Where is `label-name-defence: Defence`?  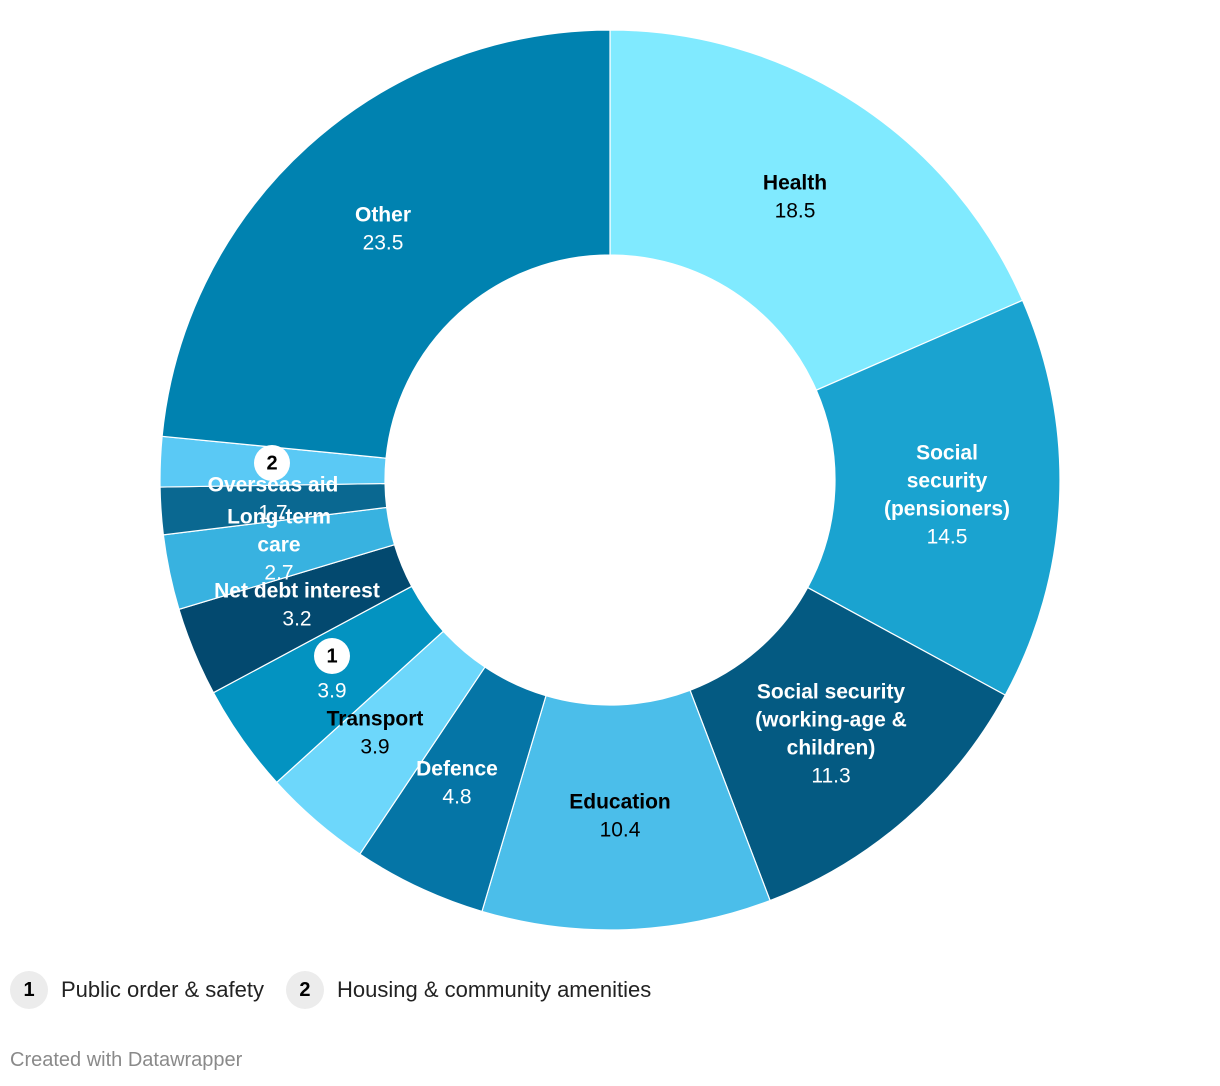
label-name-defence: Defence is located at coordinates (457, 769).